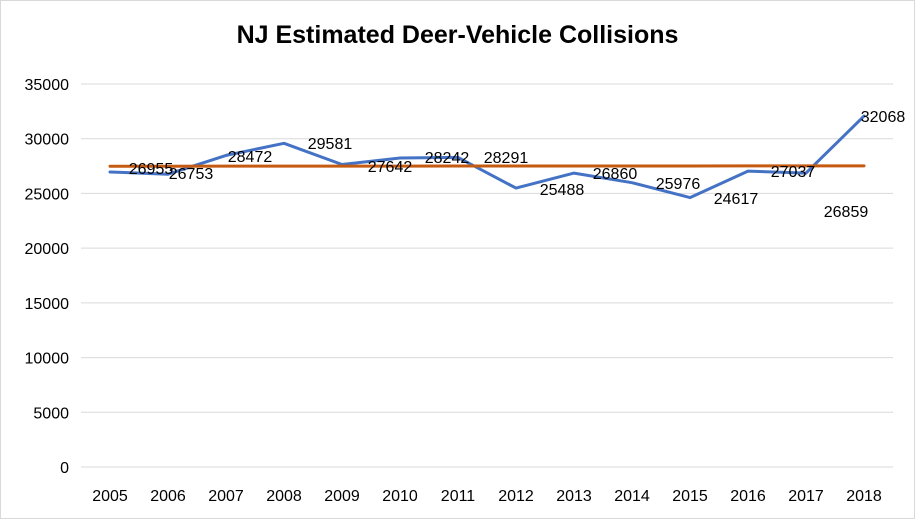  What do you see at coordinates (64, 468) in the screenshot?
I see `y-tick-label: 0` at bounding box center [64, 468].